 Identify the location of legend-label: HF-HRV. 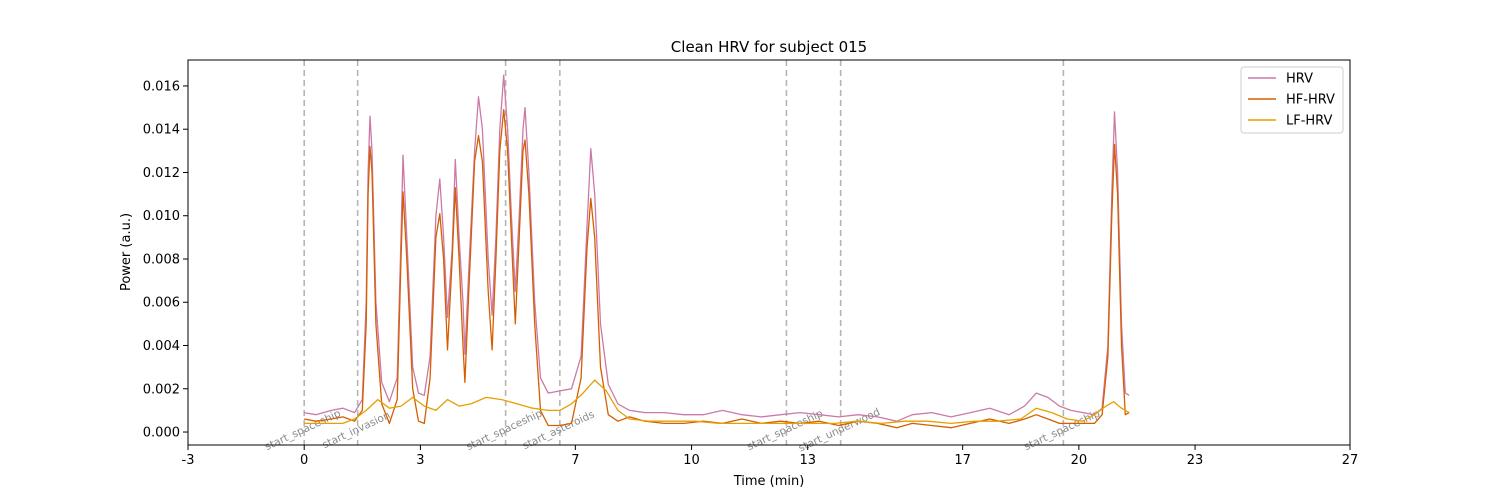
(1310, 100).